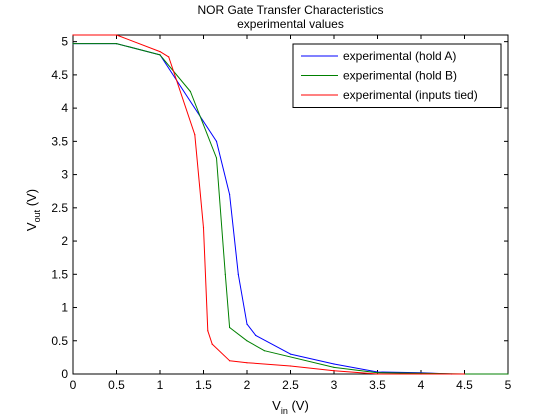 The height and width of the screenshot is (420, 560). I want to click on x-tick-label: 5, so click(508, 385).